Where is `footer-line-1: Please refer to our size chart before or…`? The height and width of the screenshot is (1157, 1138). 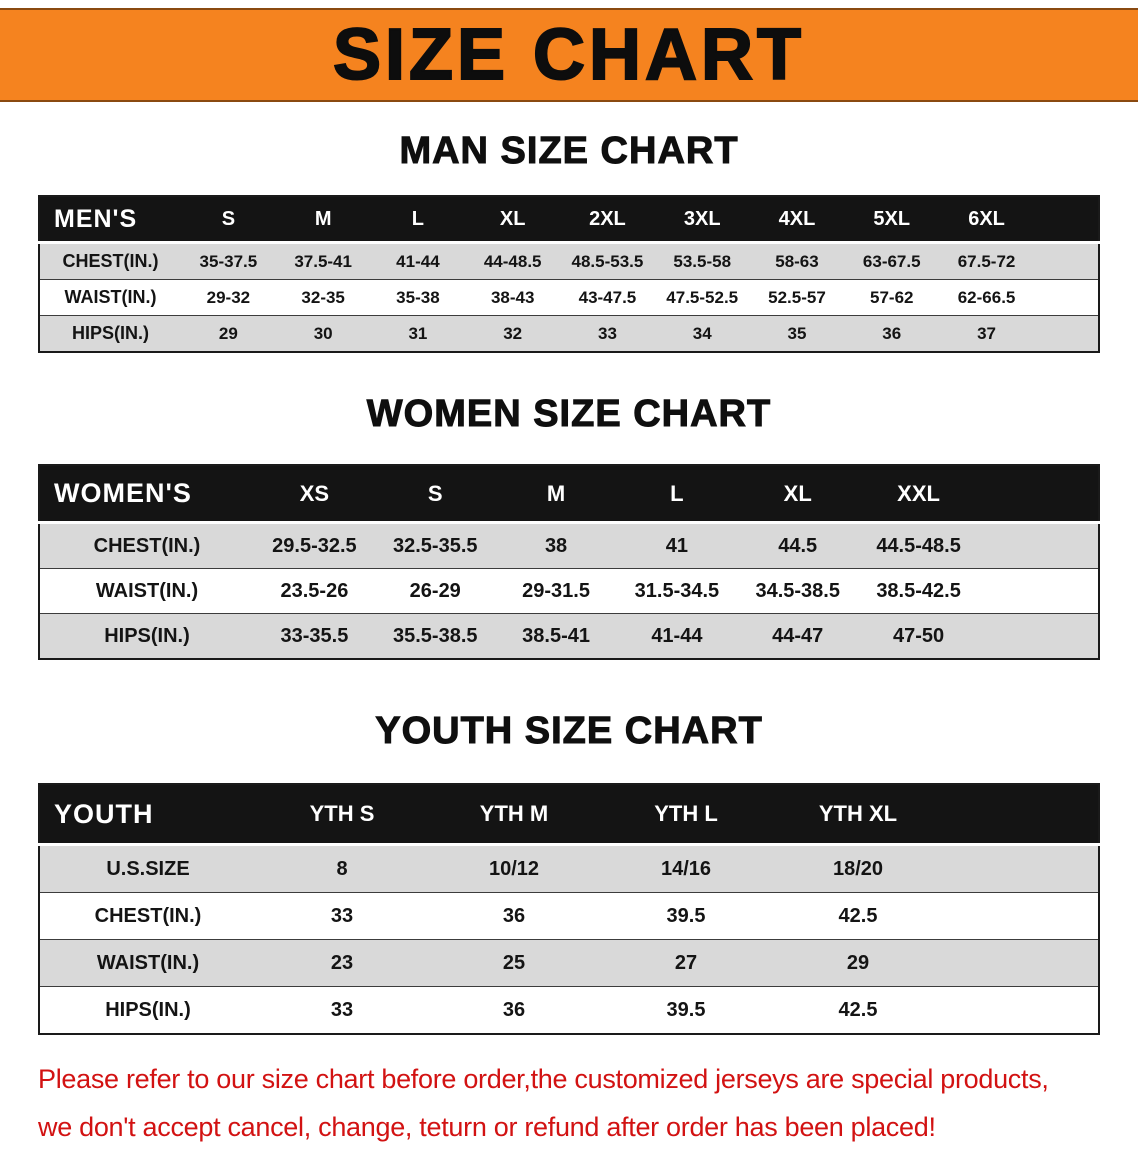
footer-line-1: Please refer to our size chart before or… is located at coordinates (543, 1079).